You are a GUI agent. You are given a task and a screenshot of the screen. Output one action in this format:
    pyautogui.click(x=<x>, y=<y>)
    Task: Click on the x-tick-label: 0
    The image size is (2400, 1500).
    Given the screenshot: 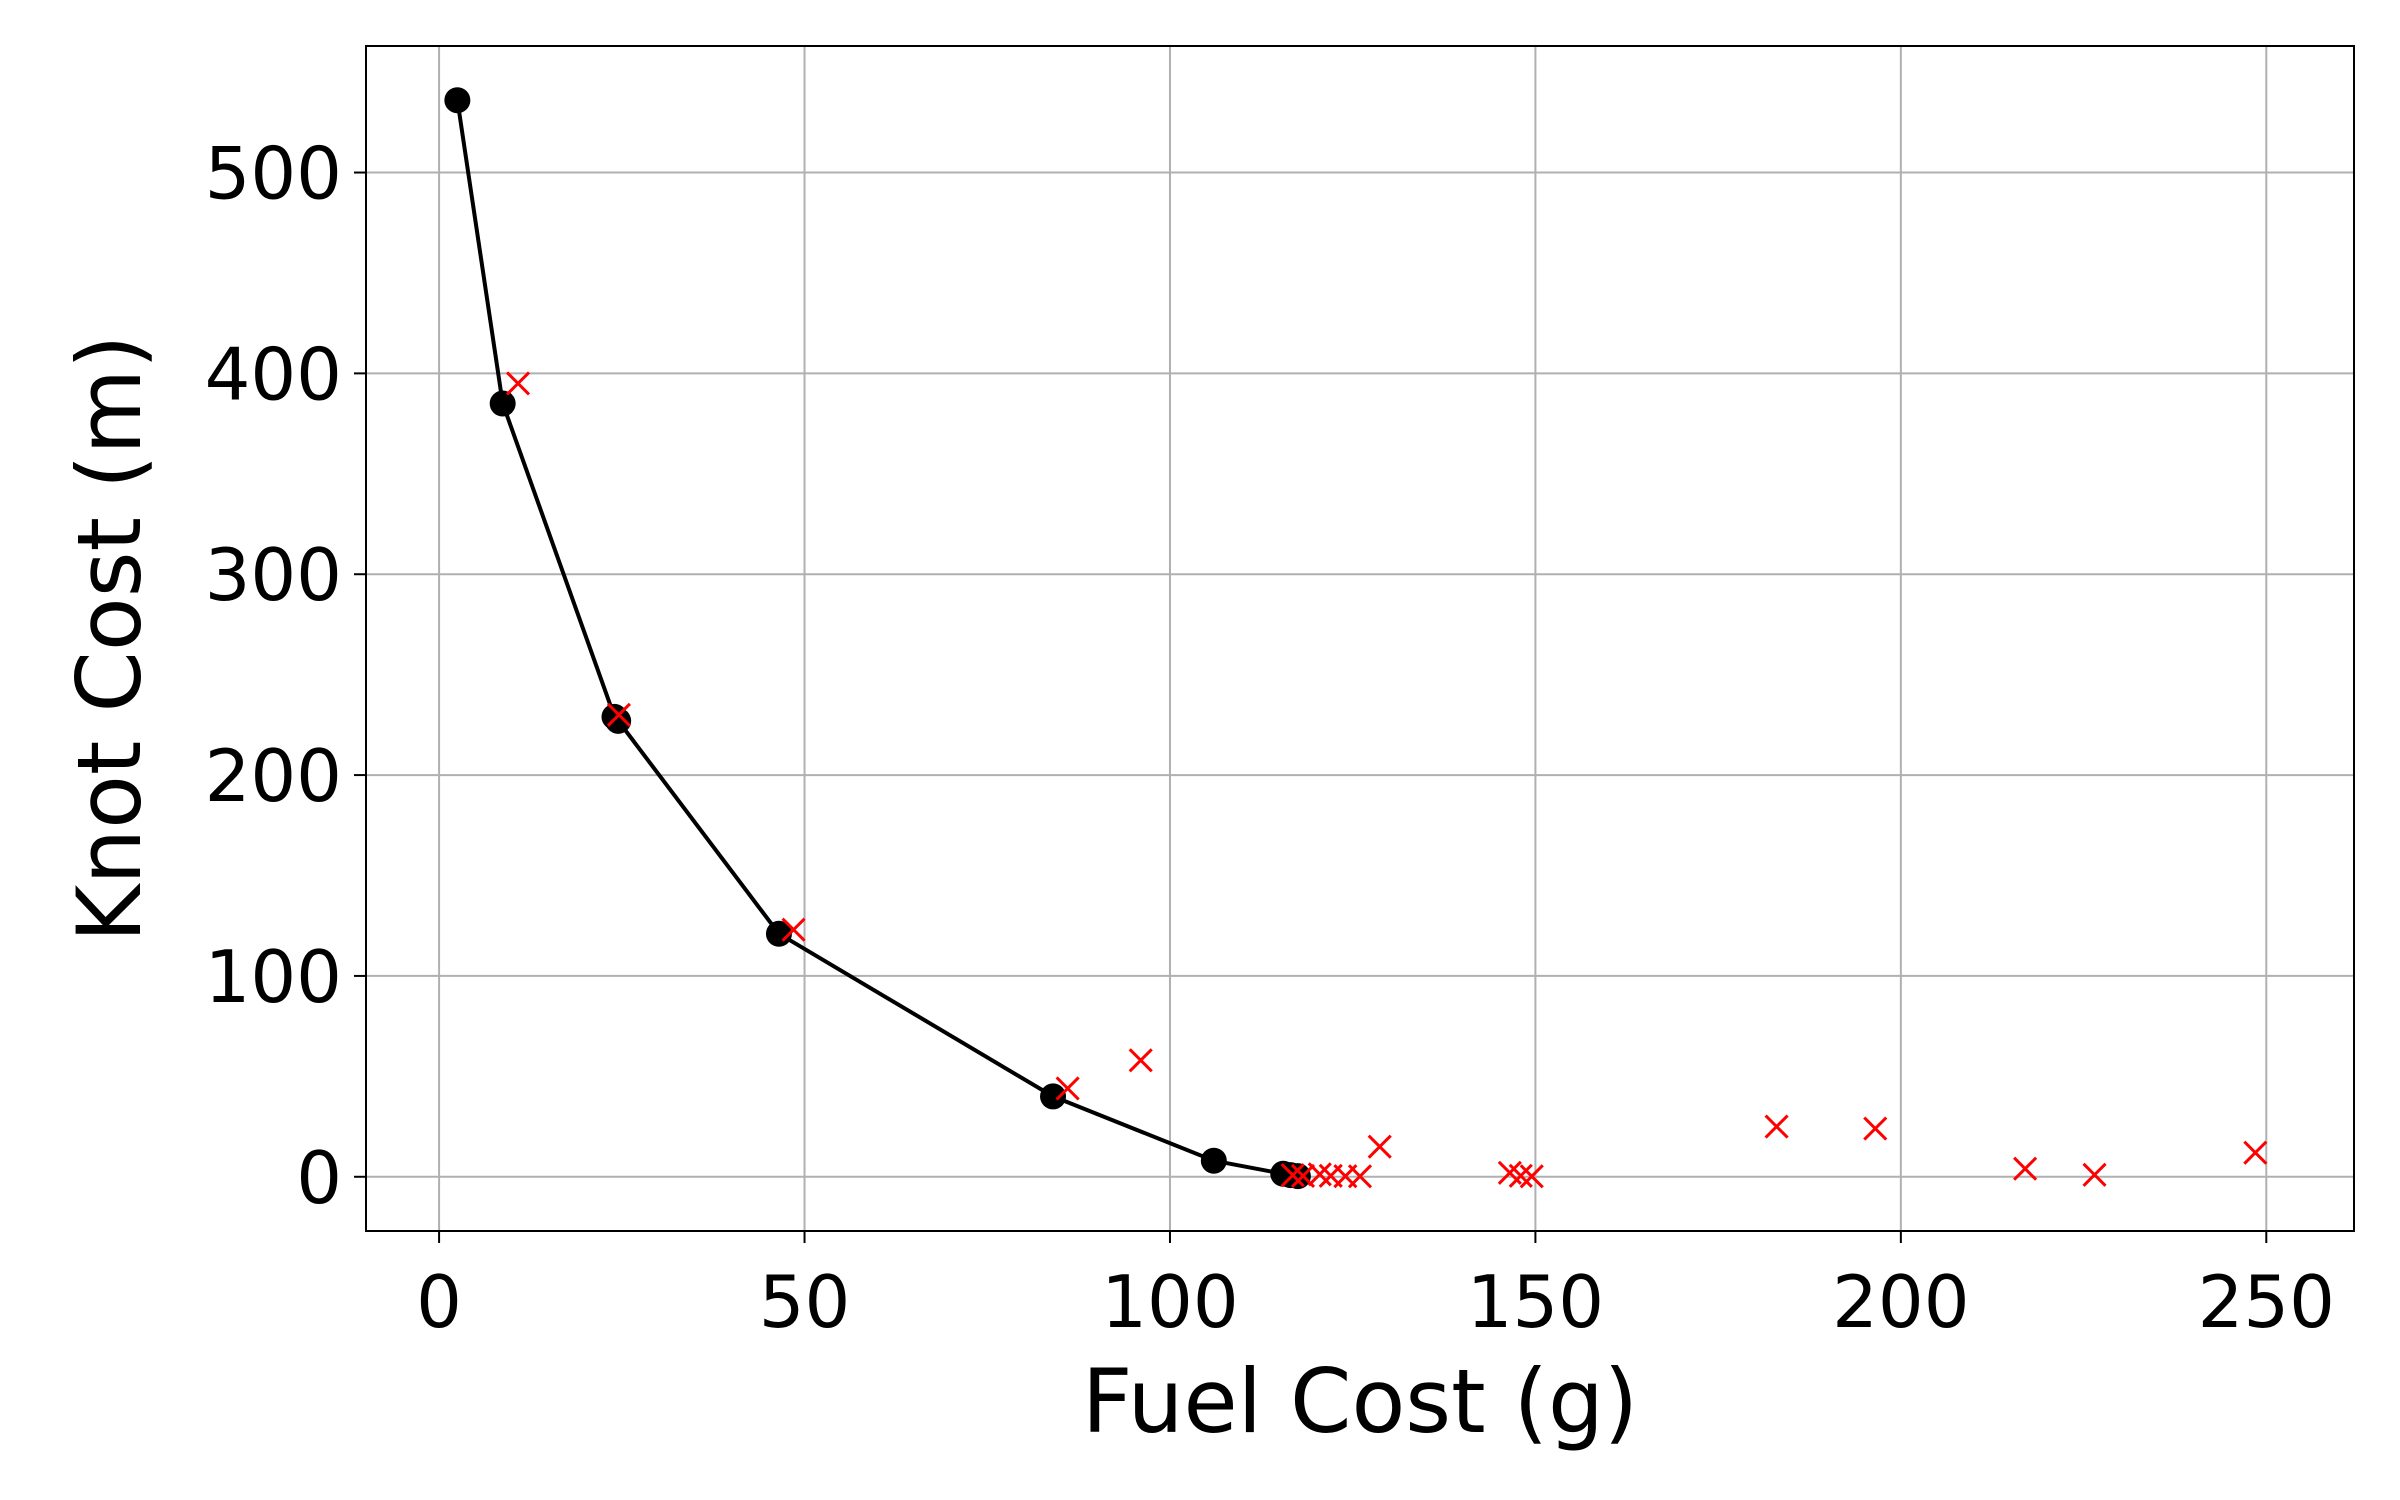 What is the action you would take?
    pyautogui.click(x=439, y=1302)
    